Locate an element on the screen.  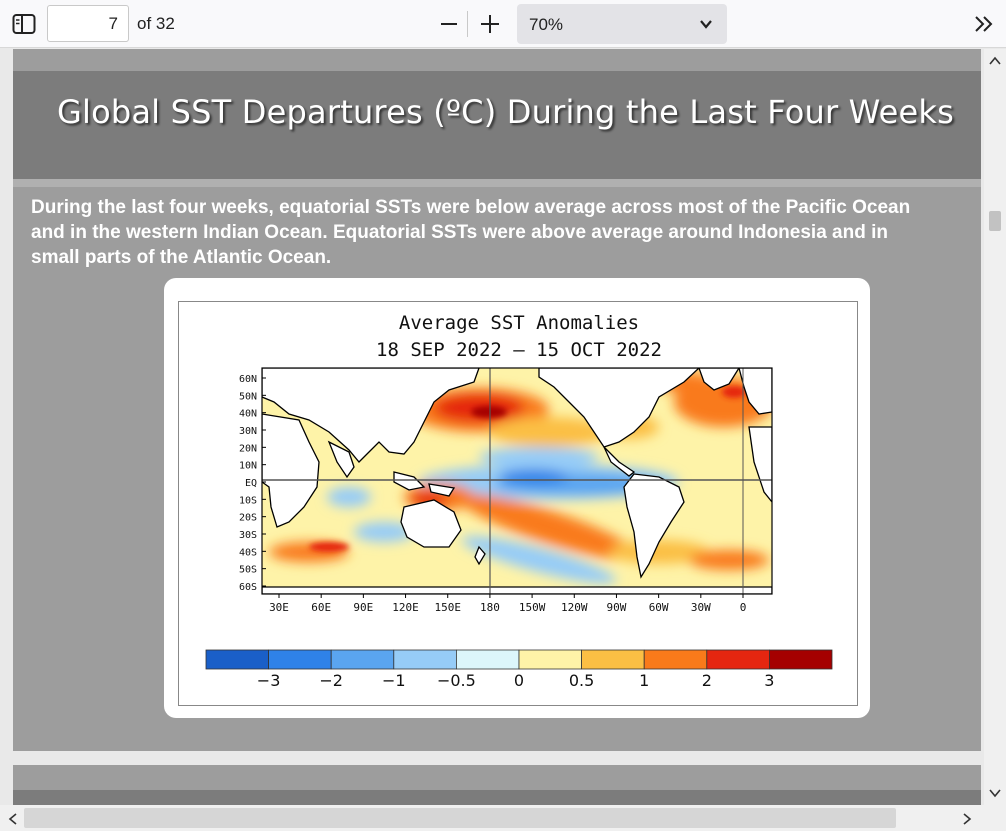
divider is located at coordinates (497, 183).